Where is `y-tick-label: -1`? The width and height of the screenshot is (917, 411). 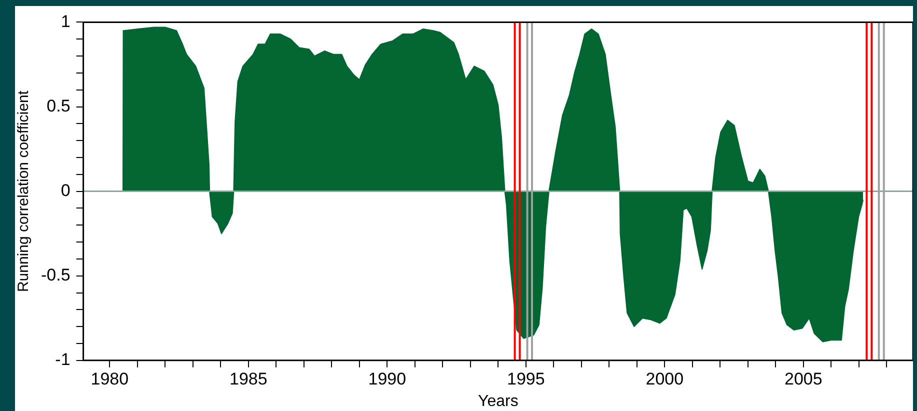 y-tick-label: -1 is located at coordinates (62, 360).